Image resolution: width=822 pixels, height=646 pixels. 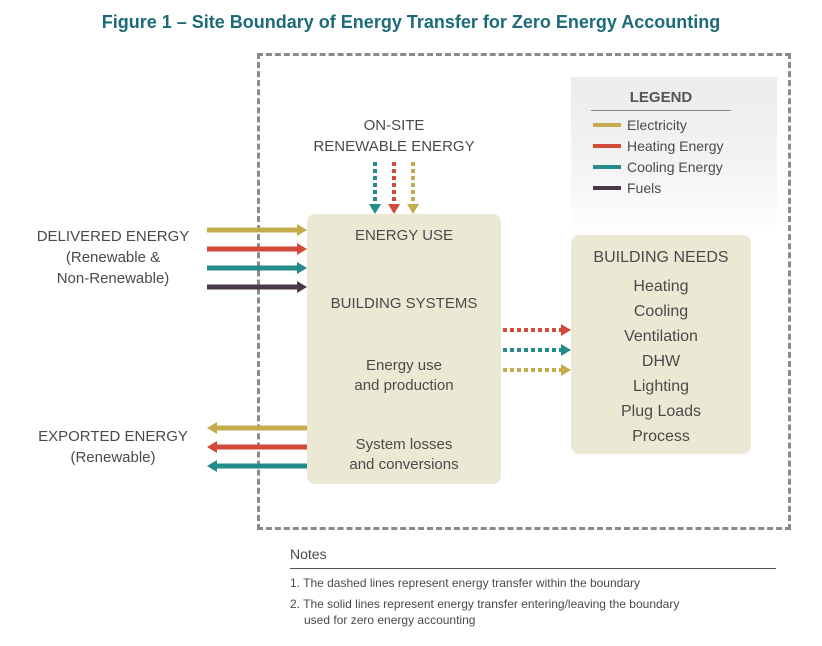 What do you see at coordinates (404, 444) in the screenshot?
I see `losses-line1: System losses` at bounding box center [404, 444].